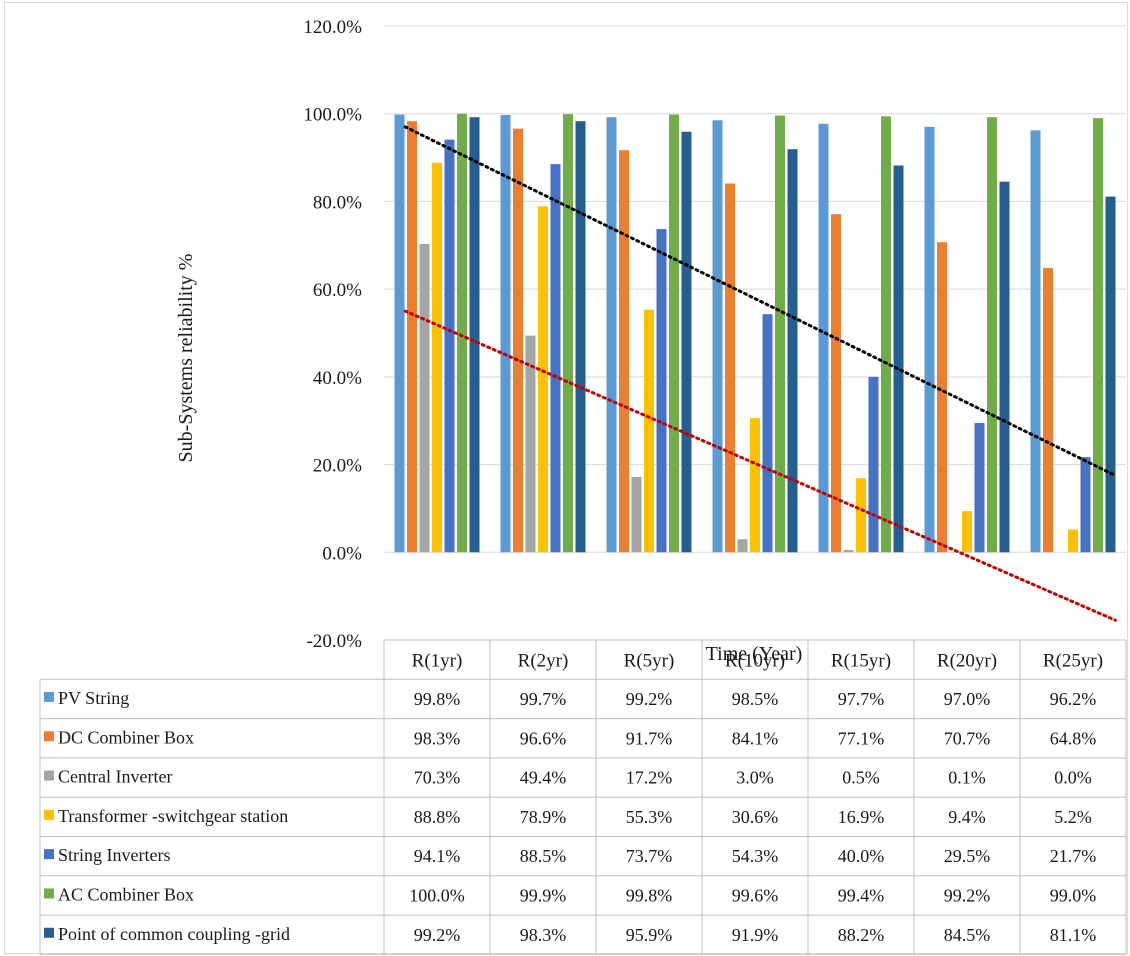  What do you see at coordinates (1073, 895) in the screenshot?
I see `data-label: 99.0%` at bounding box center [1073, 895].